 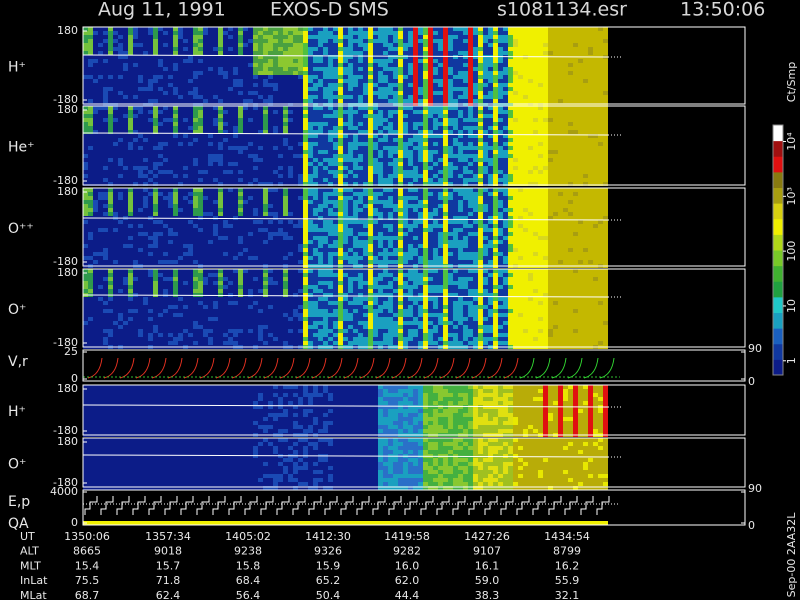 I want to click on colorbar-frame, so click(x=778, y=250).